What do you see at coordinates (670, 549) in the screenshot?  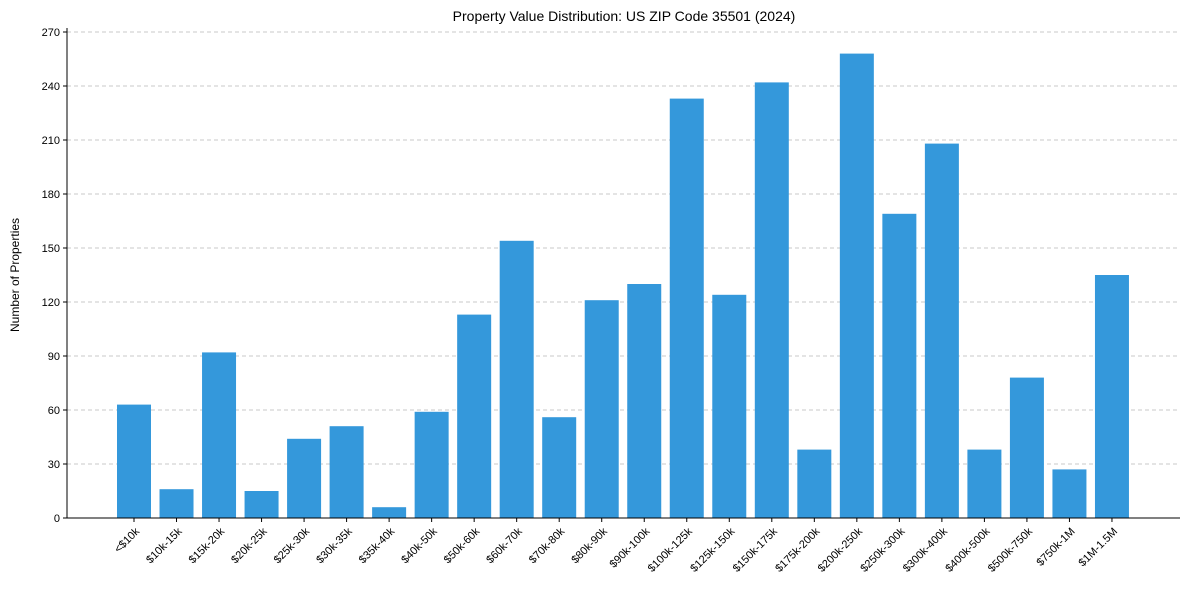 I see `x-tick-label: $100k-125k` at bounding box center [670, 549].